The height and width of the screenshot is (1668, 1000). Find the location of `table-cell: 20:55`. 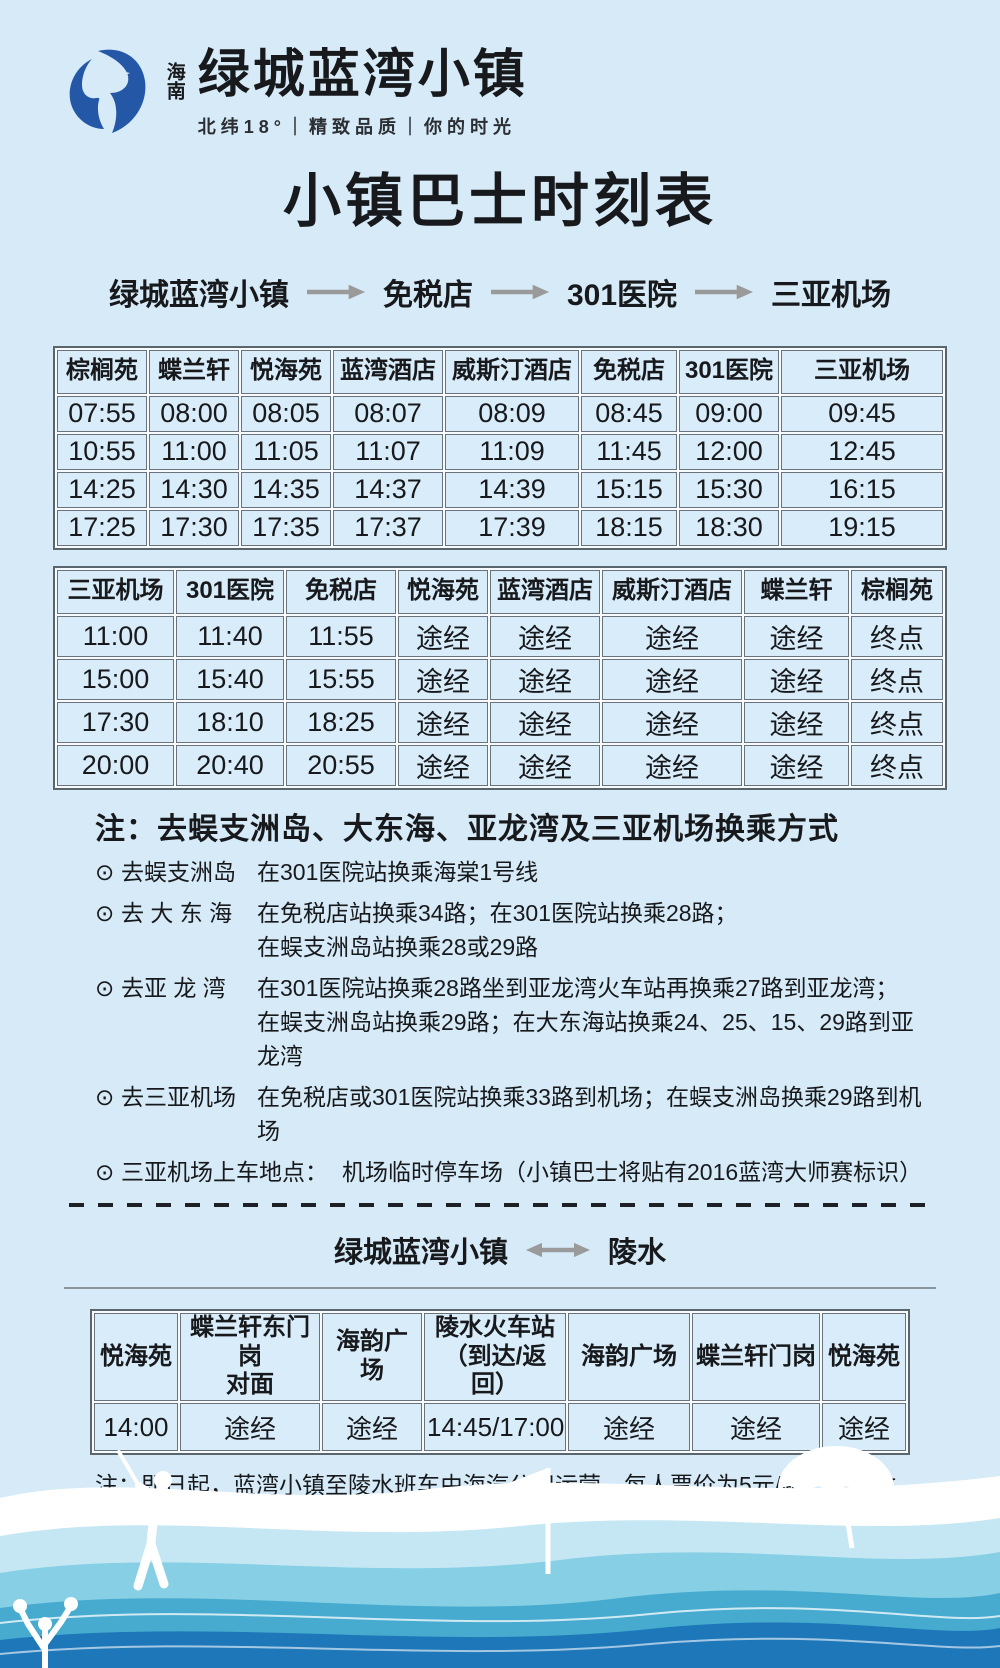

table-cell: 20:55 is located at coordinates (341, 765).